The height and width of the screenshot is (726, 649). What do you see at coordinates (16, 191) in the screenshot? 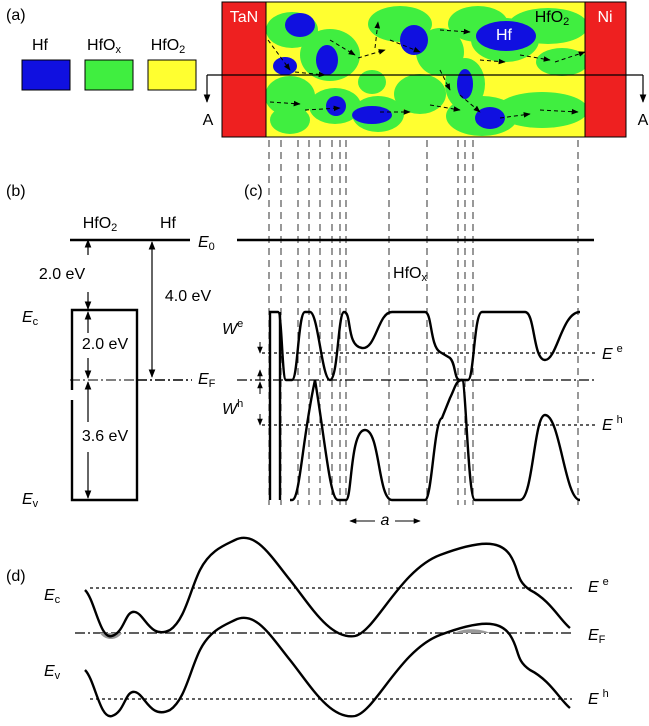
I see `panel-label: (b)` at bounding box center [16, 191].